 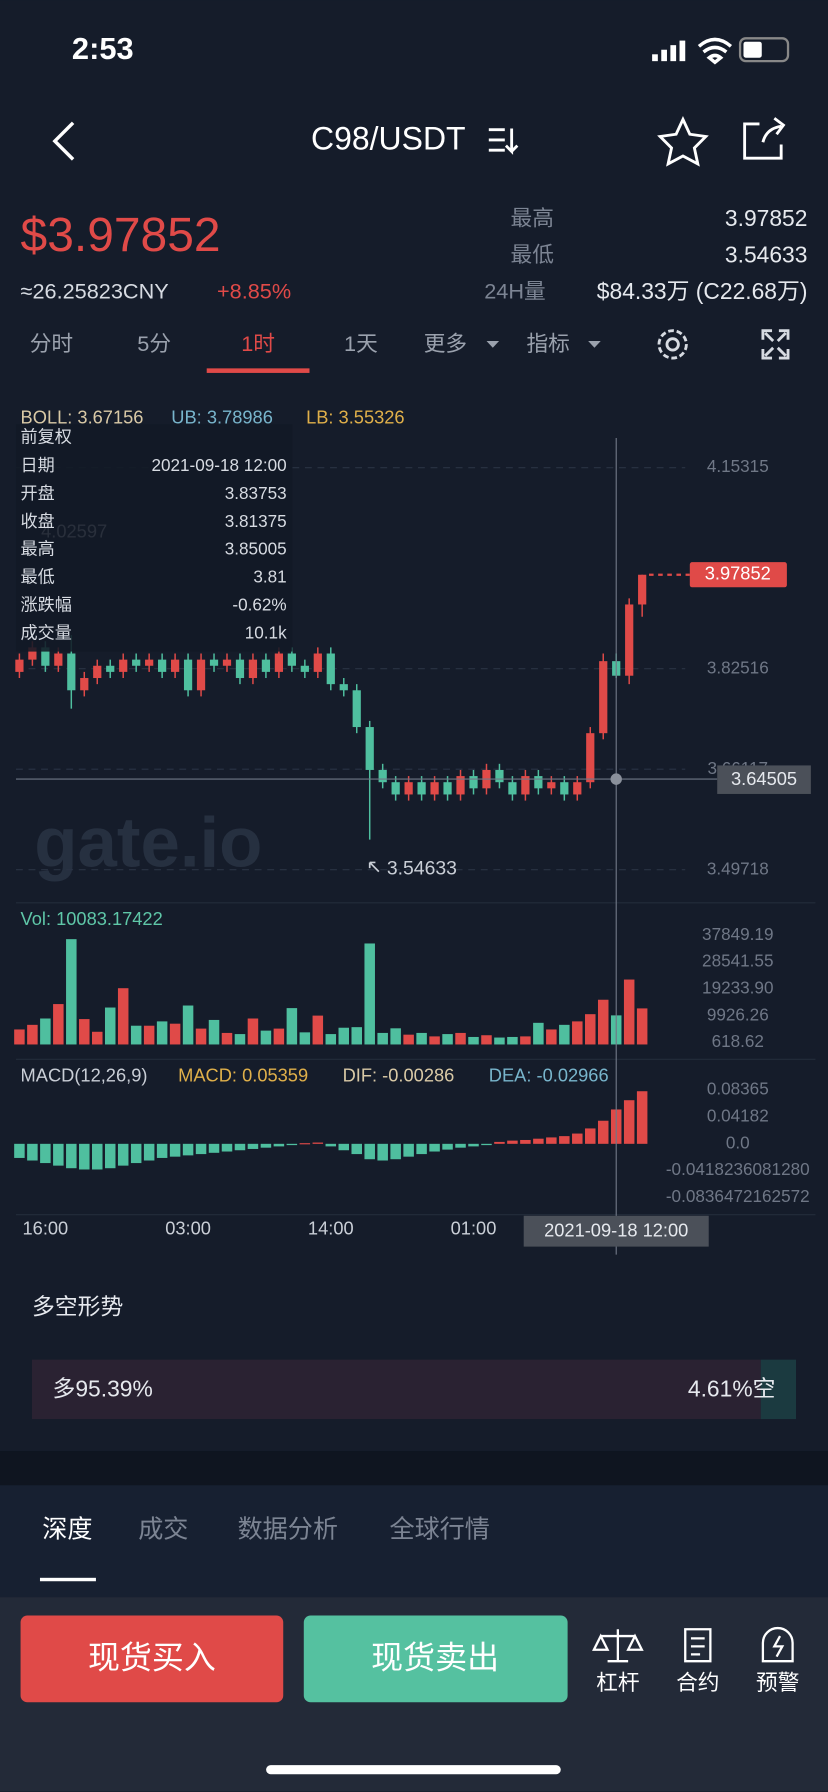 I want to click on settings-icon, so click(x=672, y=344).